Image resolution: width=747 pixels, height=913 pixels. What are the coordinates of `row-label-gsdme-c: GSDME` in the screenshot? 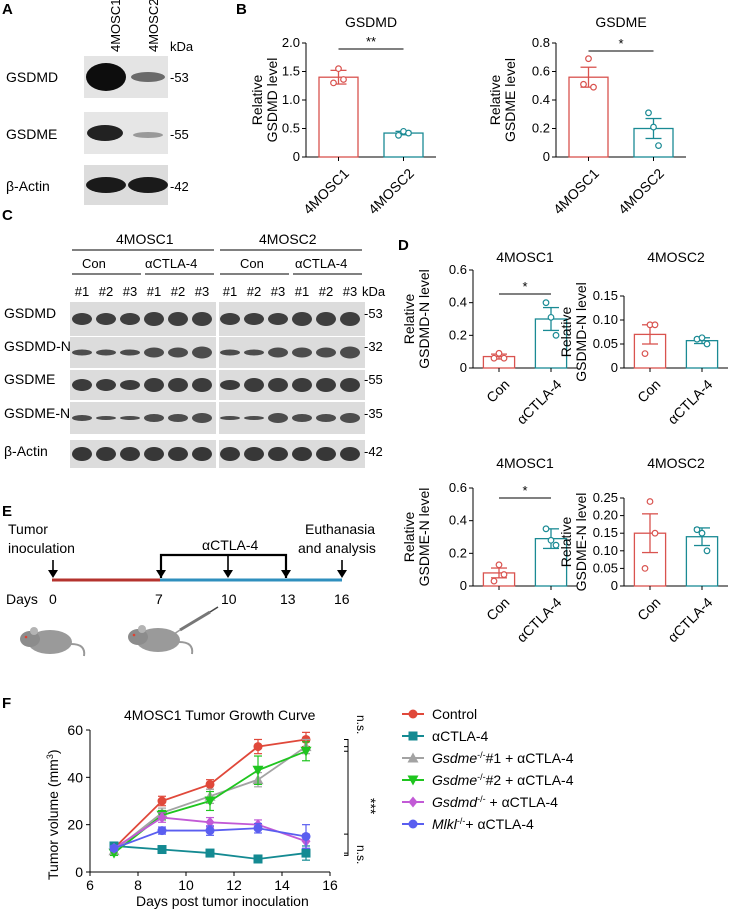 It's located at (29, 379).